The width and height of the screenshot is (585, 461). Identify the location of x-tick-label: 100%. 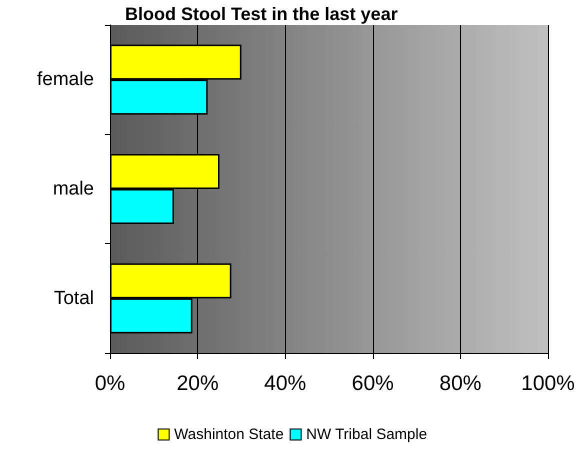
(548, 383).